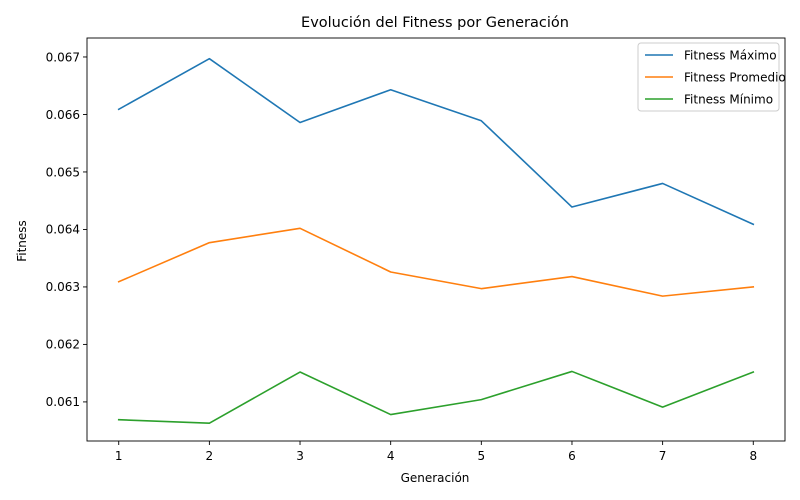 The height and width of the screenshot is (500, 800). Describe the element at coordinates (482, 456) in the screenshot. I see `x-tick-label: 5` at that location.